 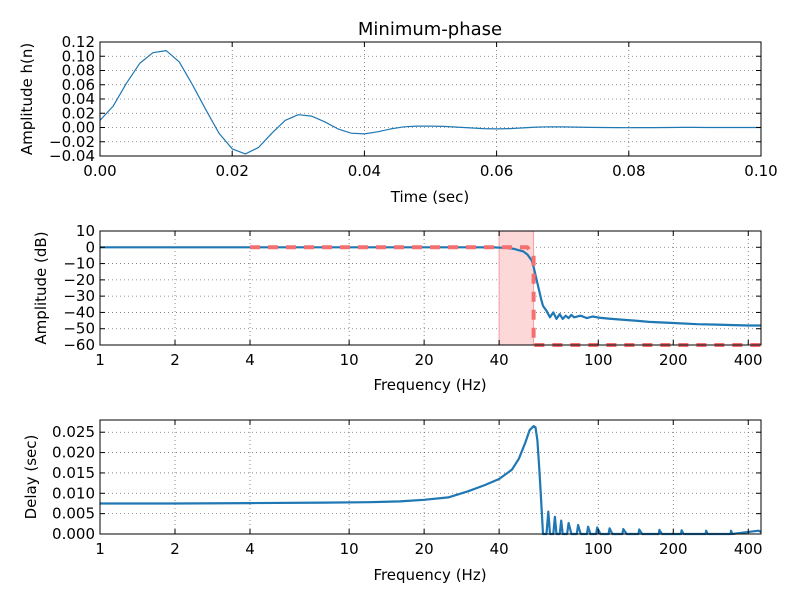 I want to click on x-tick-label: 0.00, so click(x=99, y=171).